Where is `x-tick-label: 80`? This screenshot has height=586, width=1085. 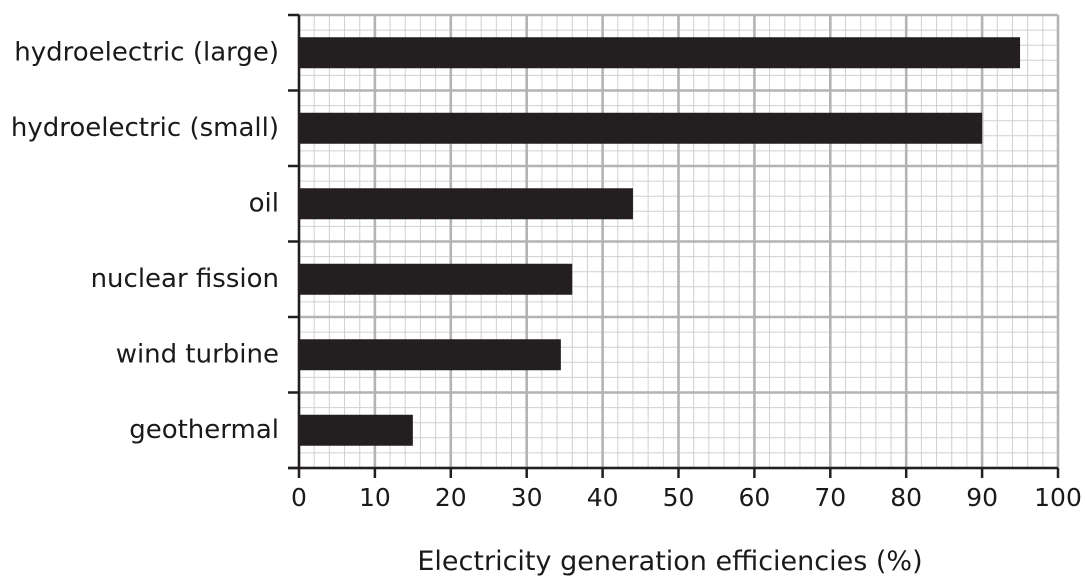 x-tick-label: 80 is located at coordinates (906, 497).